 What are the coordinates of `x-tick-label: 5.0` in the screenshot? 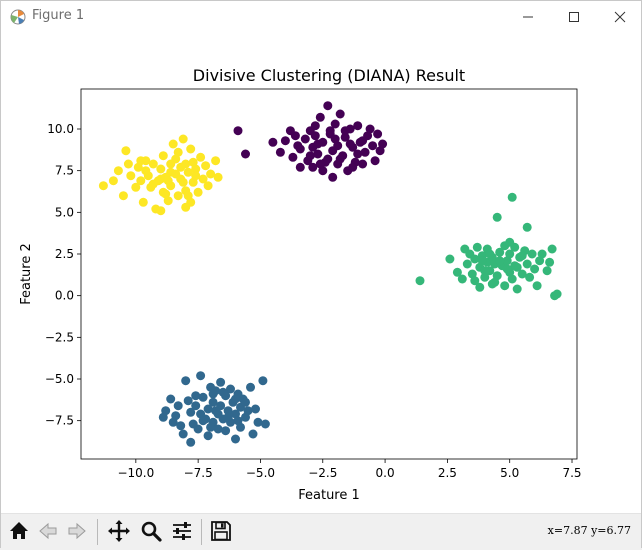 It's located at (509, 473).